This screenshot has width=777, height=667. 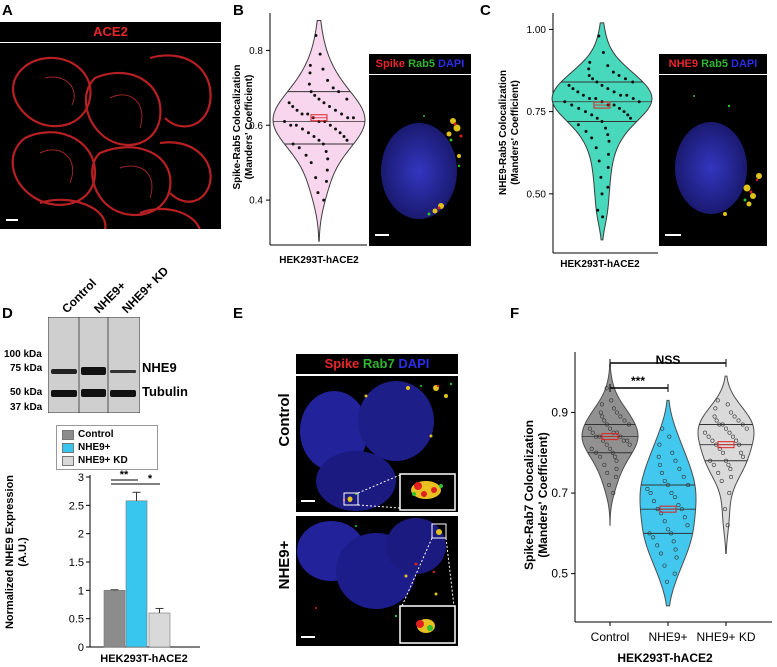 What do you see at coordinates (377, 581) in the screenshot?
I see `e-nhe9-image` at bounding box center [377, 581].